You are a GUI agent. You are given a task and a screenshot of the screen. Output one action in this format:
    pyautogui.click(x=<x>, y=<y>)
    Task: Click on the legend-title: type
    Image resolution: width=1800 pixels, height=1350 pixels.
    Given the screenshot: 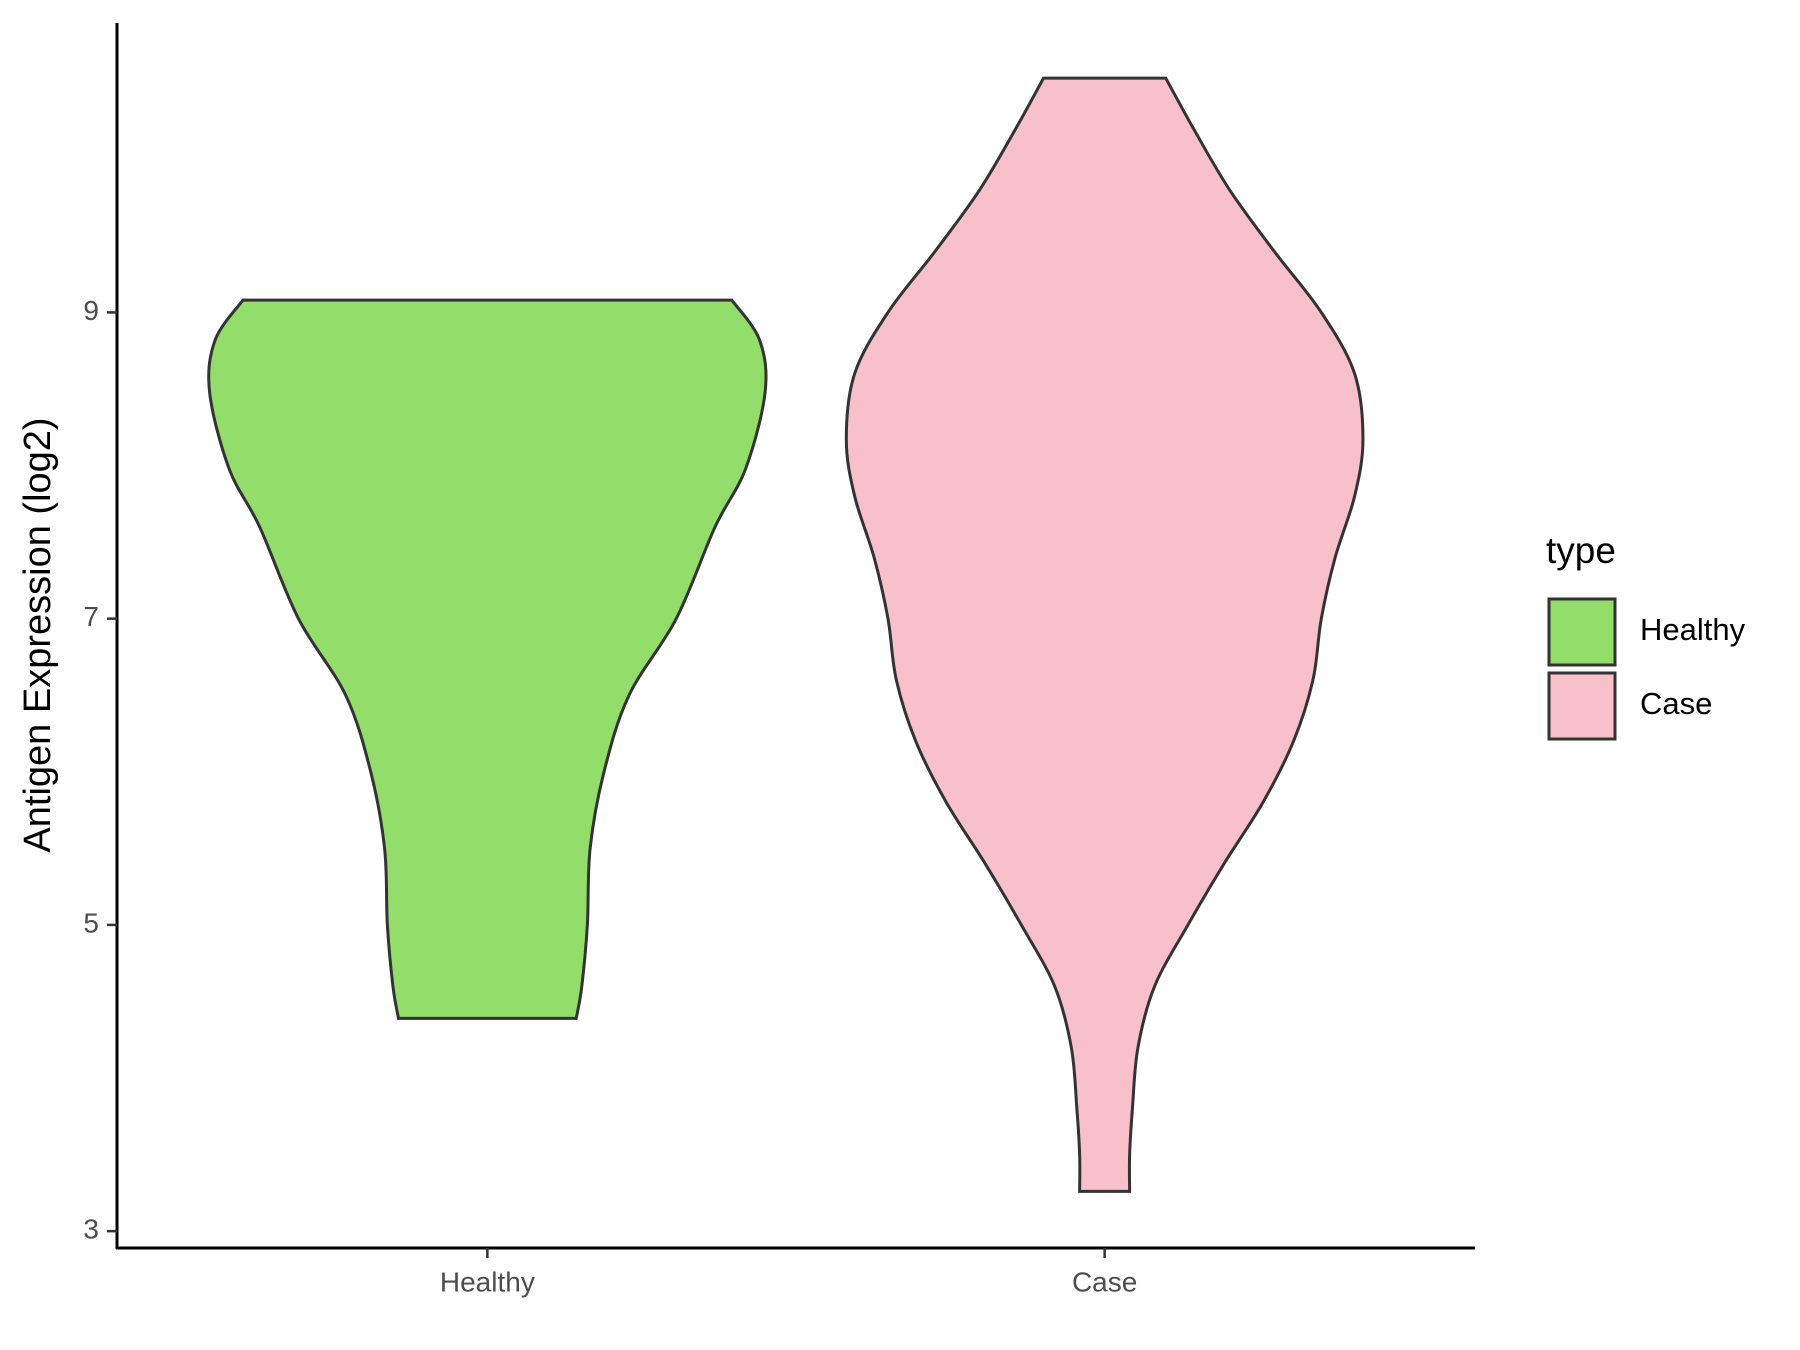 What is the action you would take?
    pyautogui.click(x=1581, y=550)
    